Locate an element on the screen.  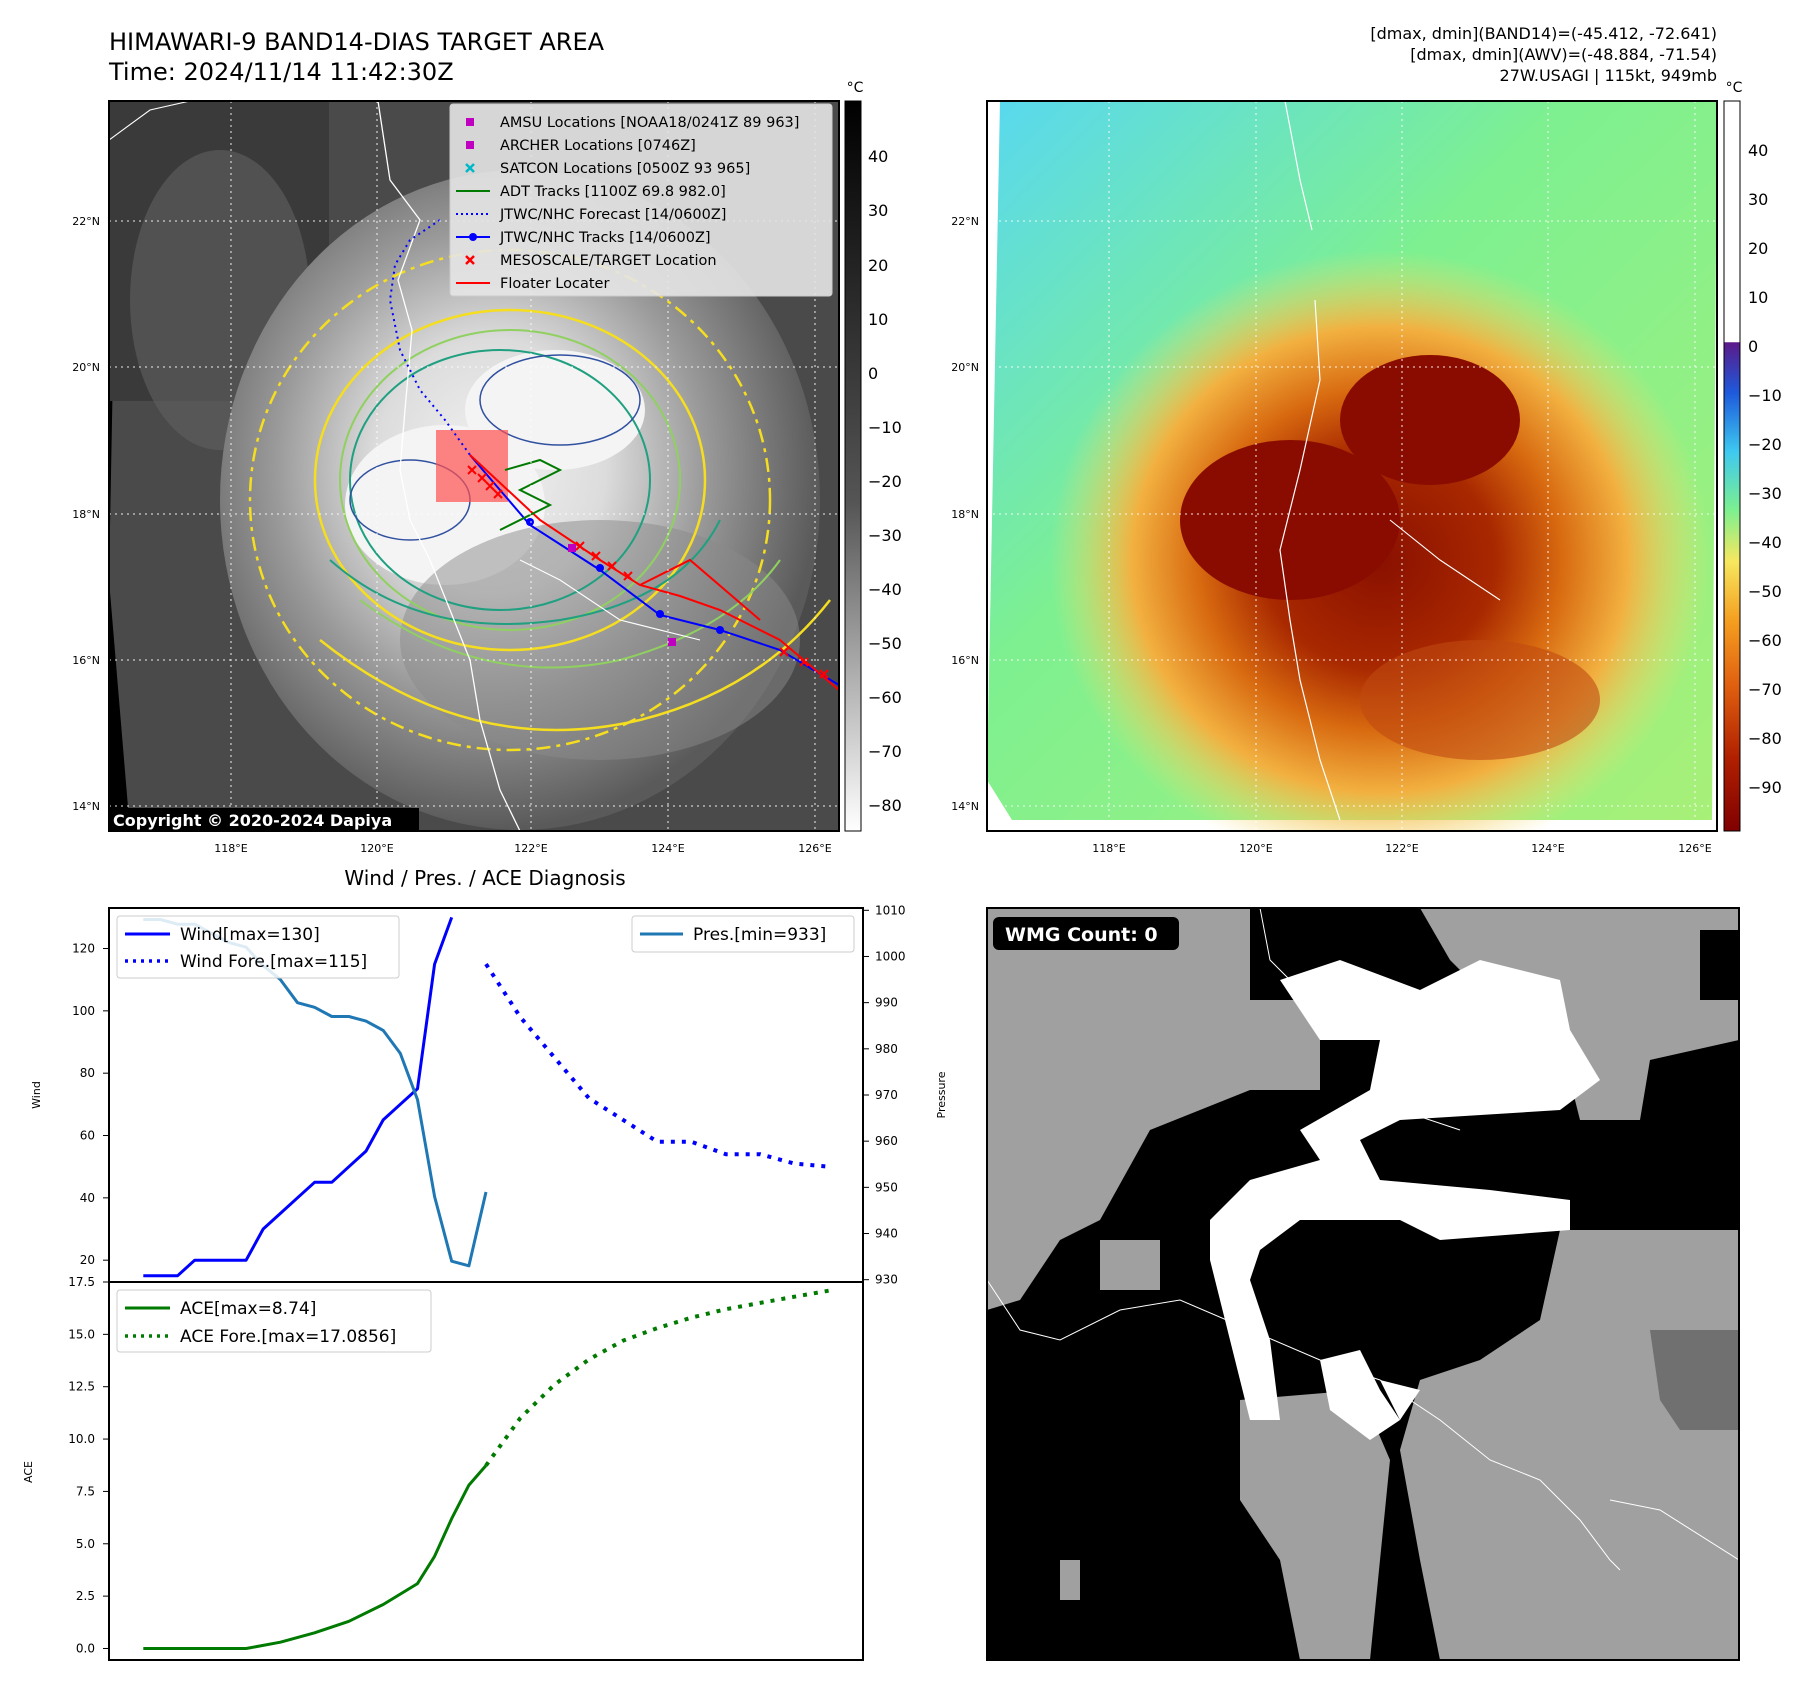
wind-y-ticks: 20 40 60 80 100 120 is located at coordinates (90, 1104).